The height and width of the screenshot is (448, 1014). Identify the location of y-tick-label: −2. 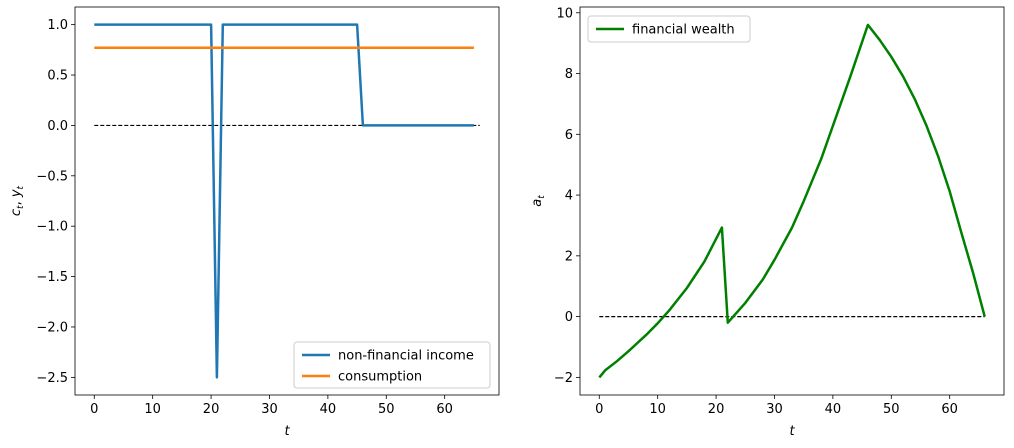
(563, 378).